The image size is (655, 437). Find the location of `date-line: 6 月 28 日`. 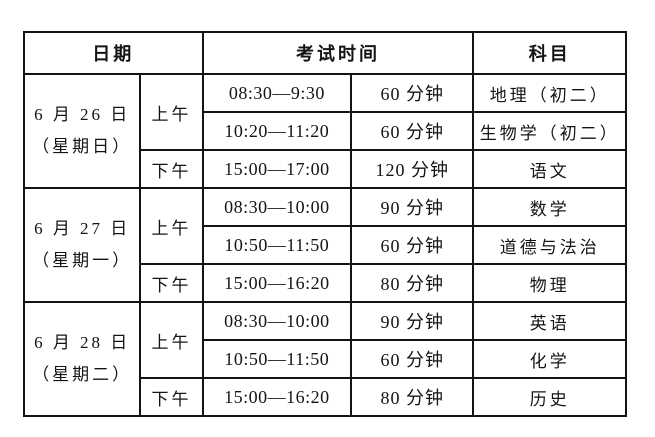

date-line: 6 月 28 日 is located at coordinates (82, 342).